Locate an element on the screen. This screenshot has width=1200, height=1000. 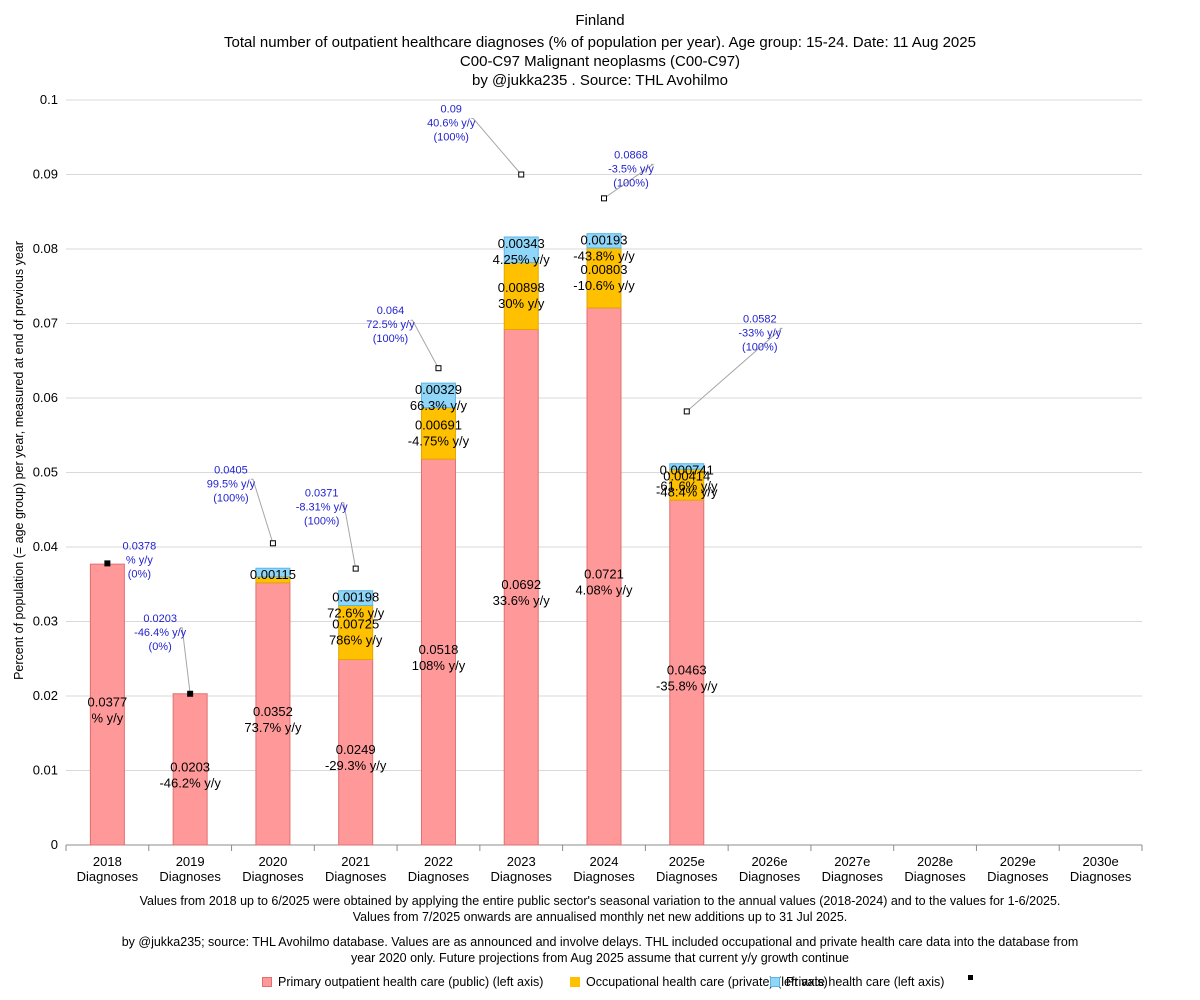
data-label-public: 0.0249 -29.3% y/y is located at coordinates (356, 757).